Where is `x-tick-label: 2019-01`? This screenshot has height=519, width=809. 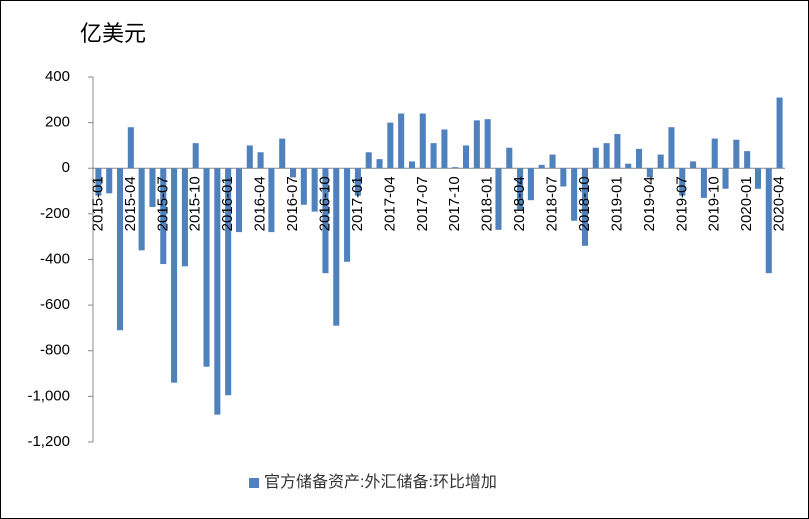
x-tick-label: 2019-01 is located at coordinates (616, 203).